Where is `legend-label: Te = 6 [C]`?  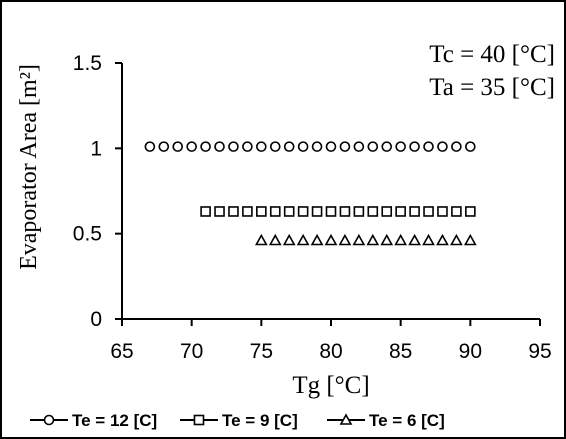 legend-label: Te = 6 [C] is located at coordinates (407, 420).